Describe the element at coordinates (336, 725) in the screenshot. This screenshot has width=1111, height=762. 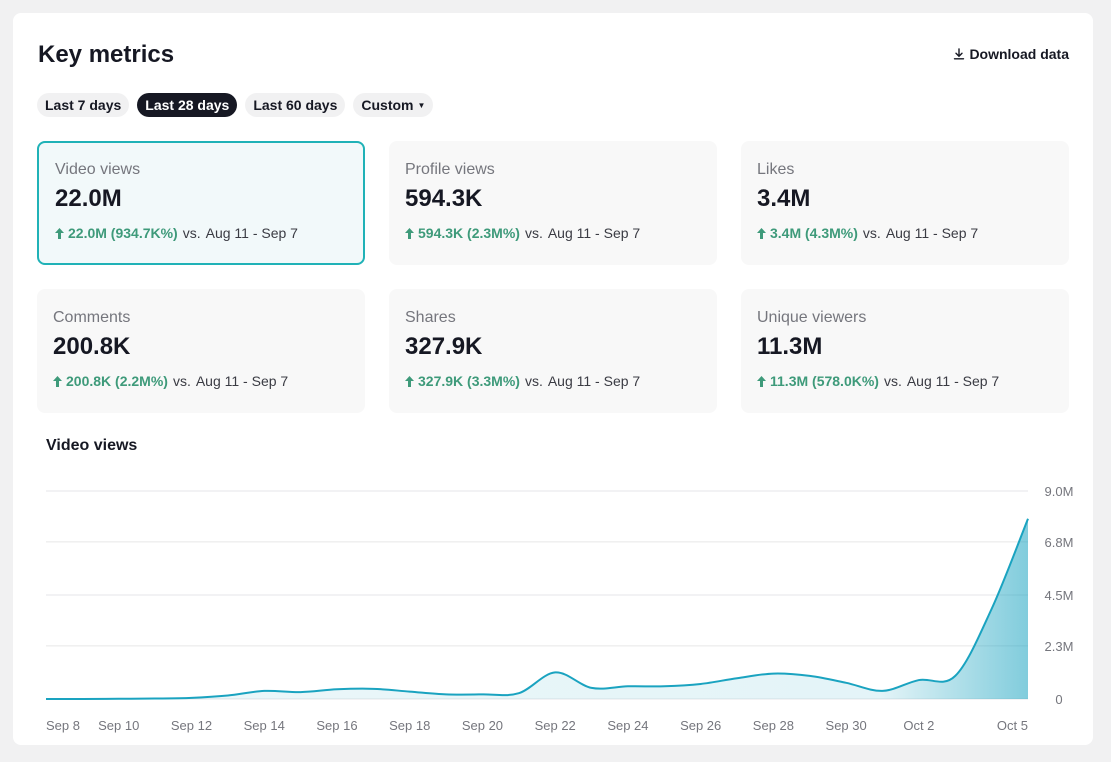
I see `x-tick-label: Sep 16` at that location.